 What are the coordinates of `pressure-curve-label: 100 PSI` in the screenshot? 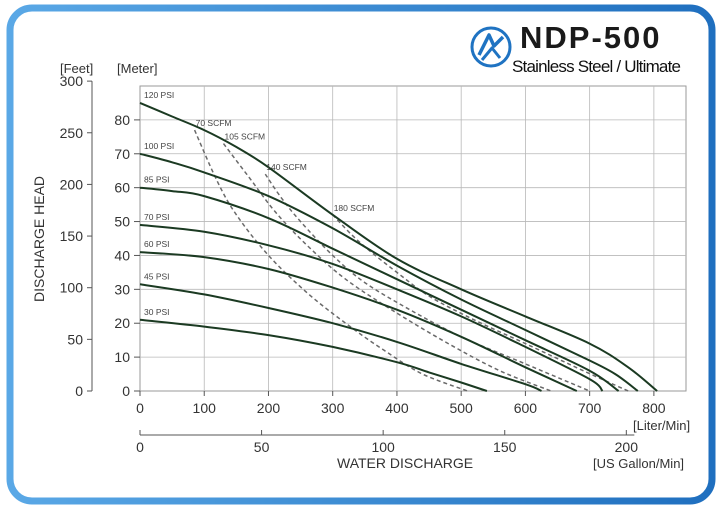 It's located at (159, 146).